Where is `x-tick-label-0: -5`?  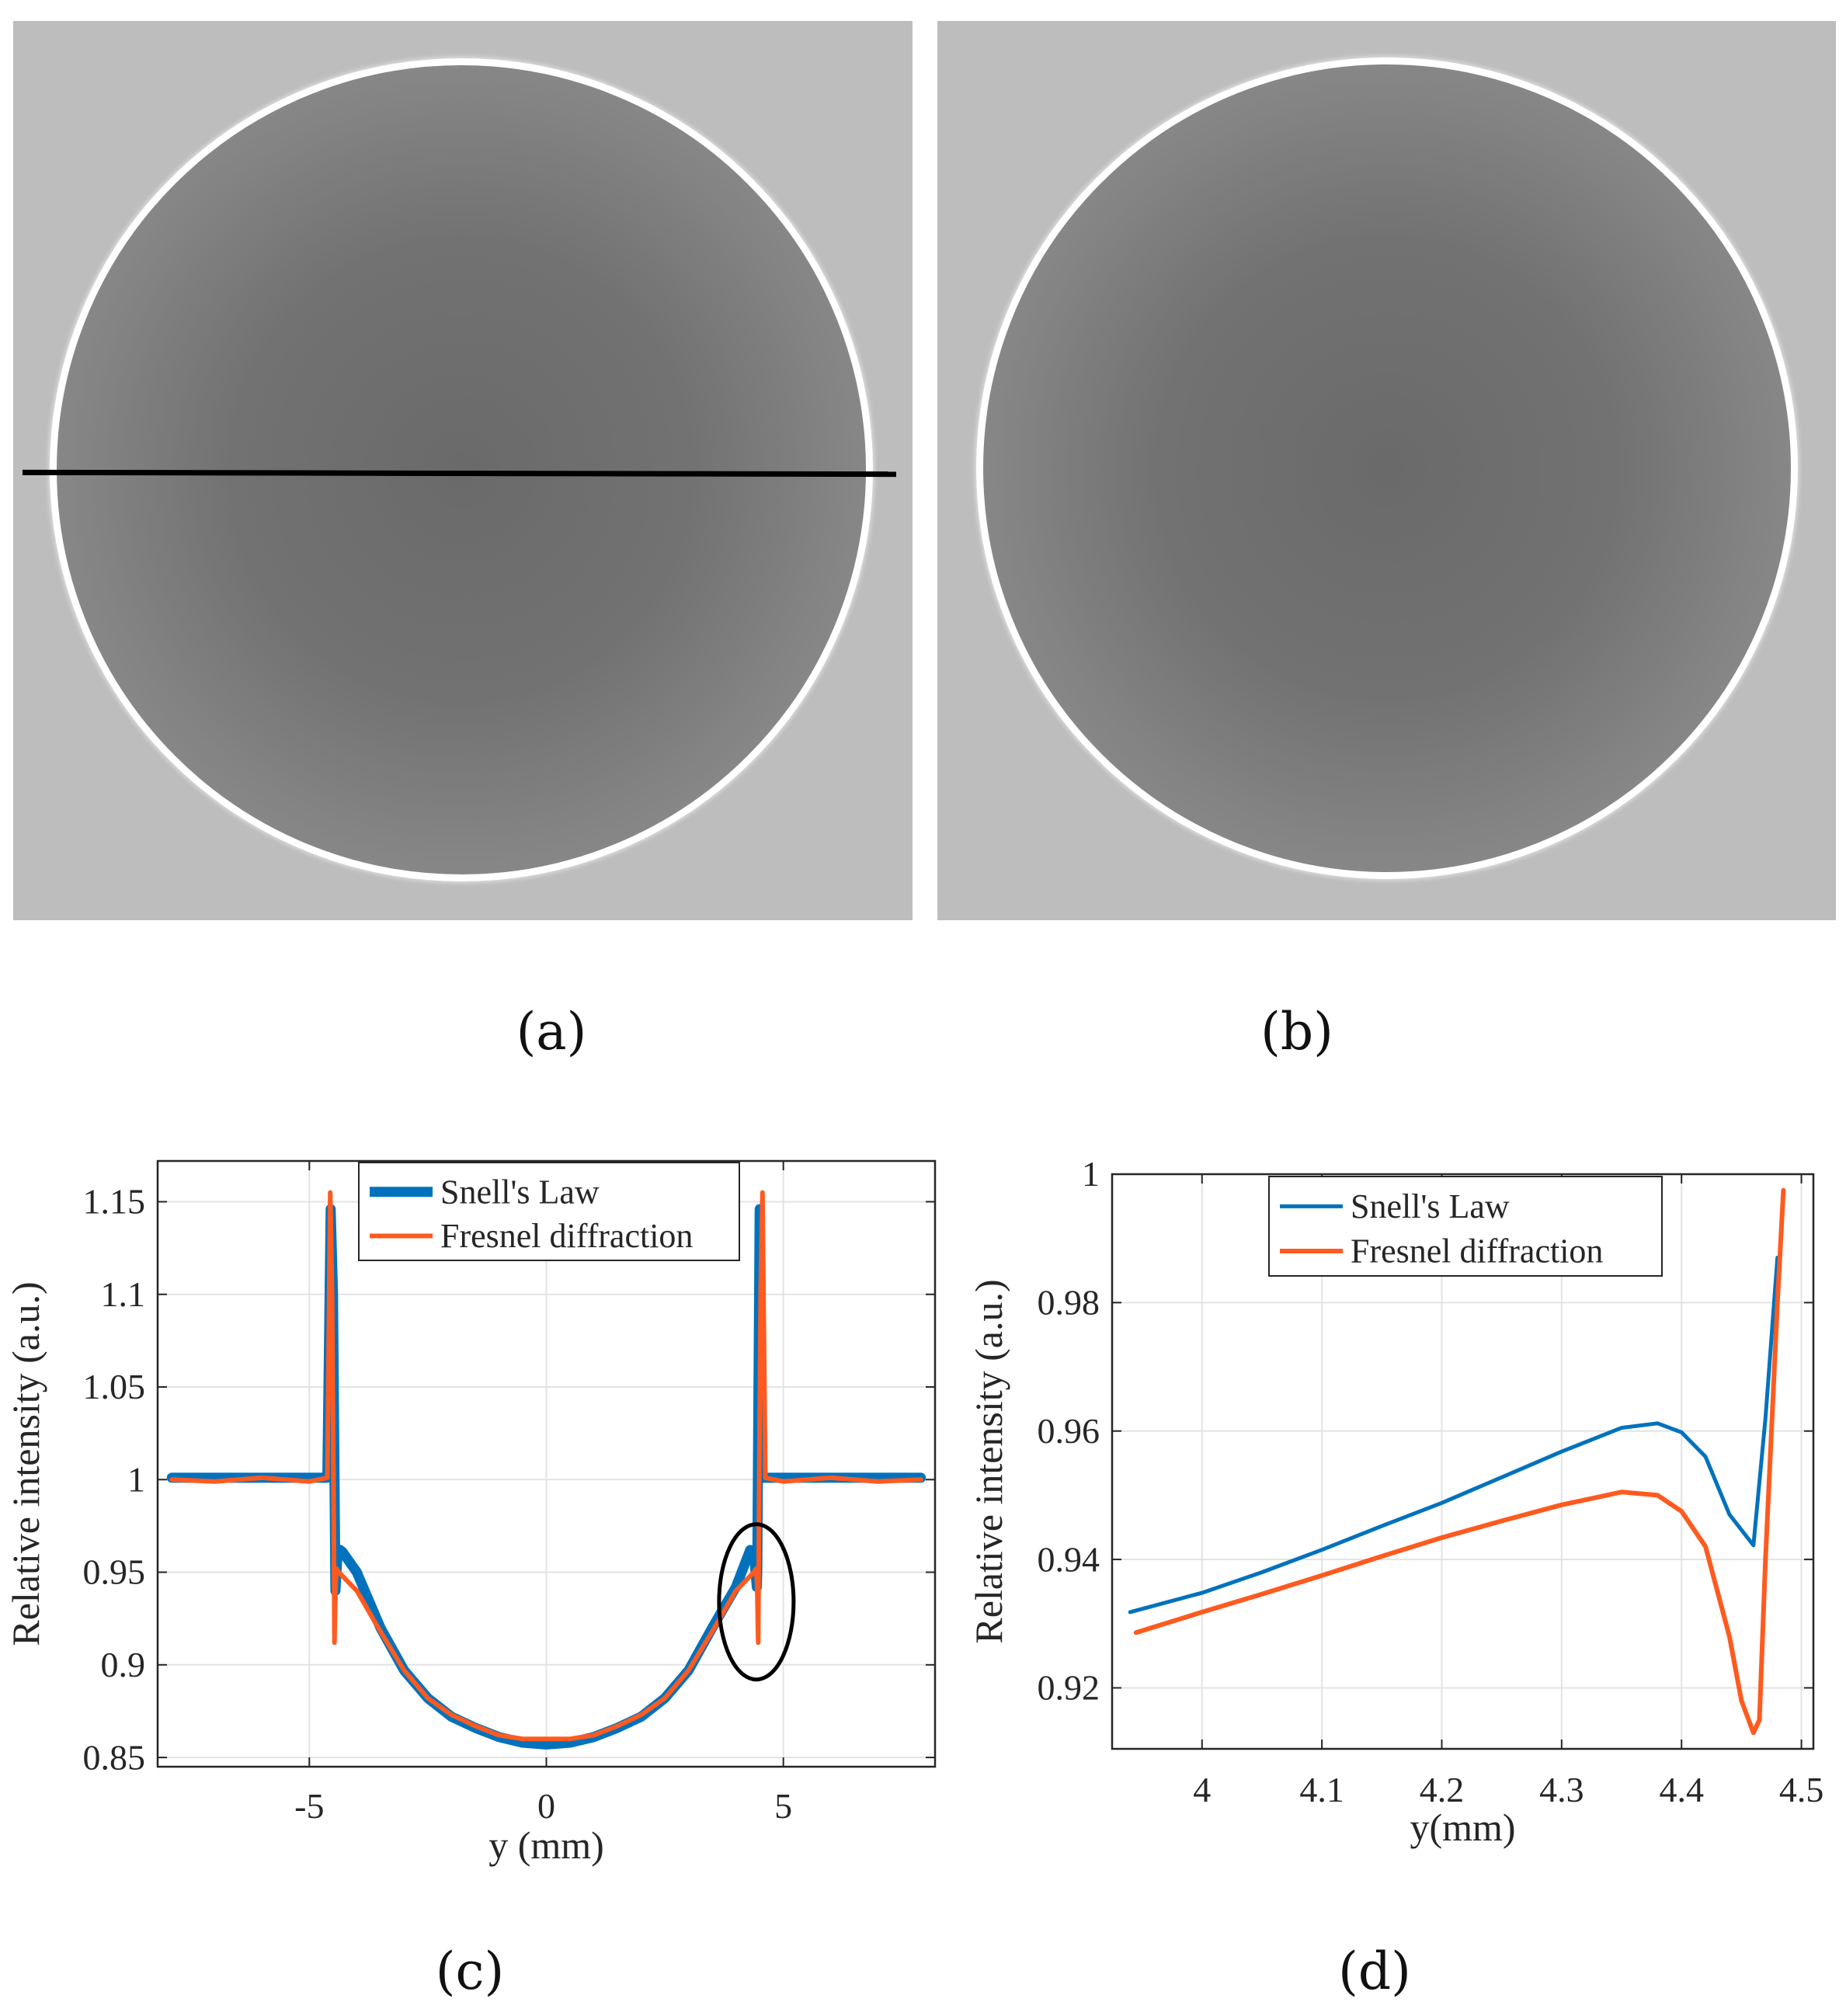
x-tick-label-0: -5 is located at coordinates (309, 1806).